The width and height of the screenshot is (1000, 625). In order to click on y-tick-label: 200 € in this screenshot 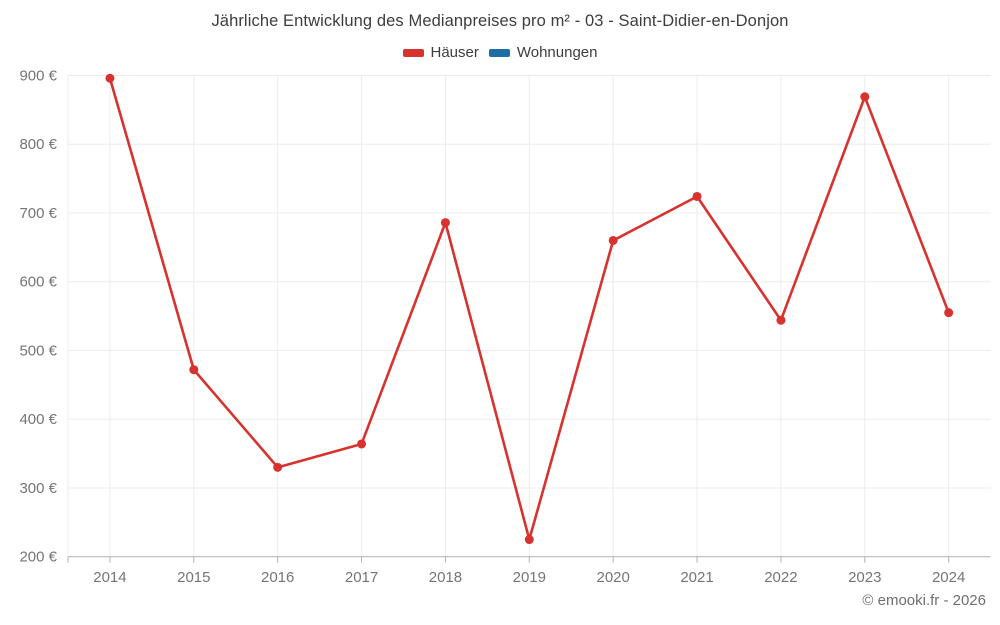, I will do `click(38, 557)`.